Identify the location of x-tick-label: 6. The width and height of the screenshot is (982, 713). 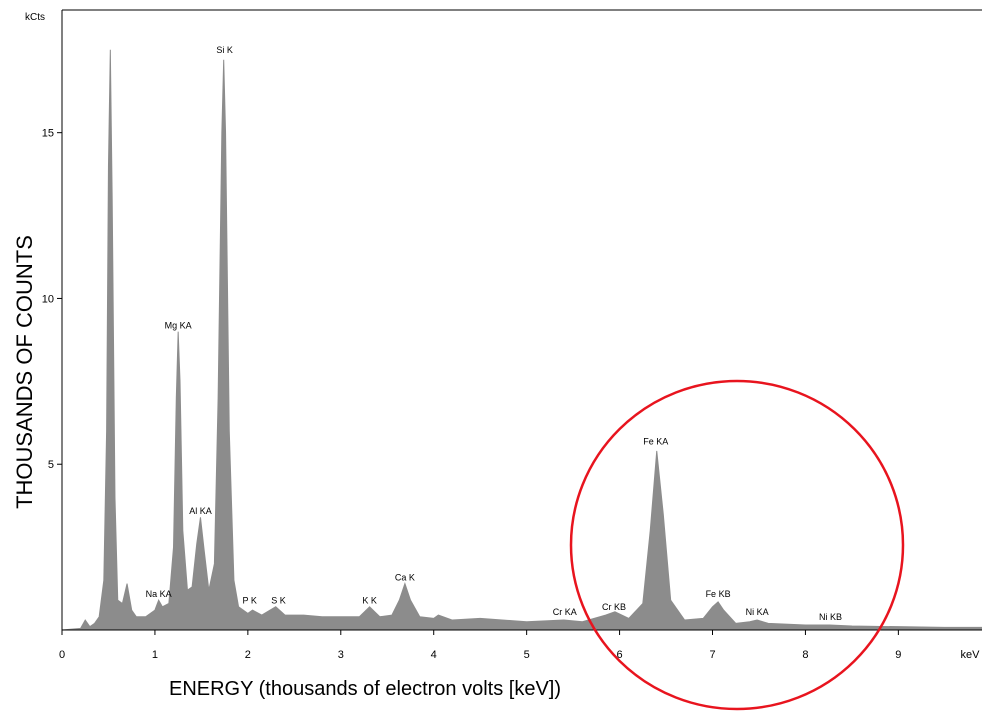
(620, 655).